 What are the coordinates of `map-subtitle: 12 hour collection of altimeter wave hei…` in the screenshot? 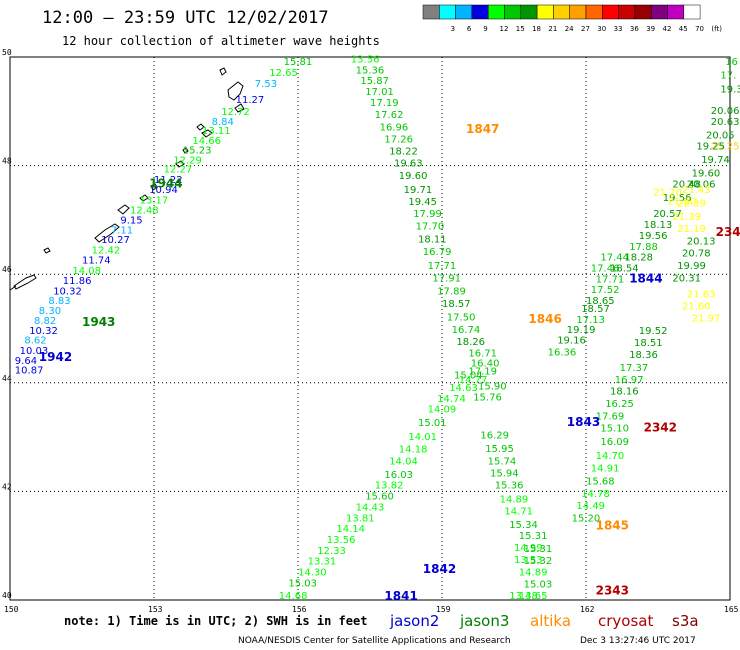 It's located at (221, 41).